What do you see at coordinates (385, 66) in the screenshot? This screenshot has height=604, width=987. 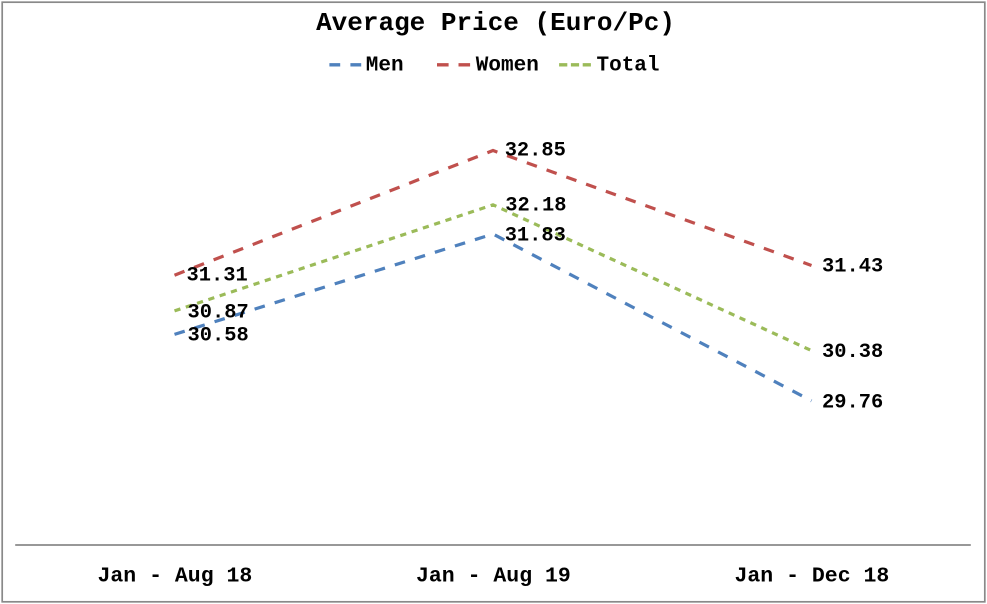 I see `svg-text: Men` at bounding box center [385, 66].